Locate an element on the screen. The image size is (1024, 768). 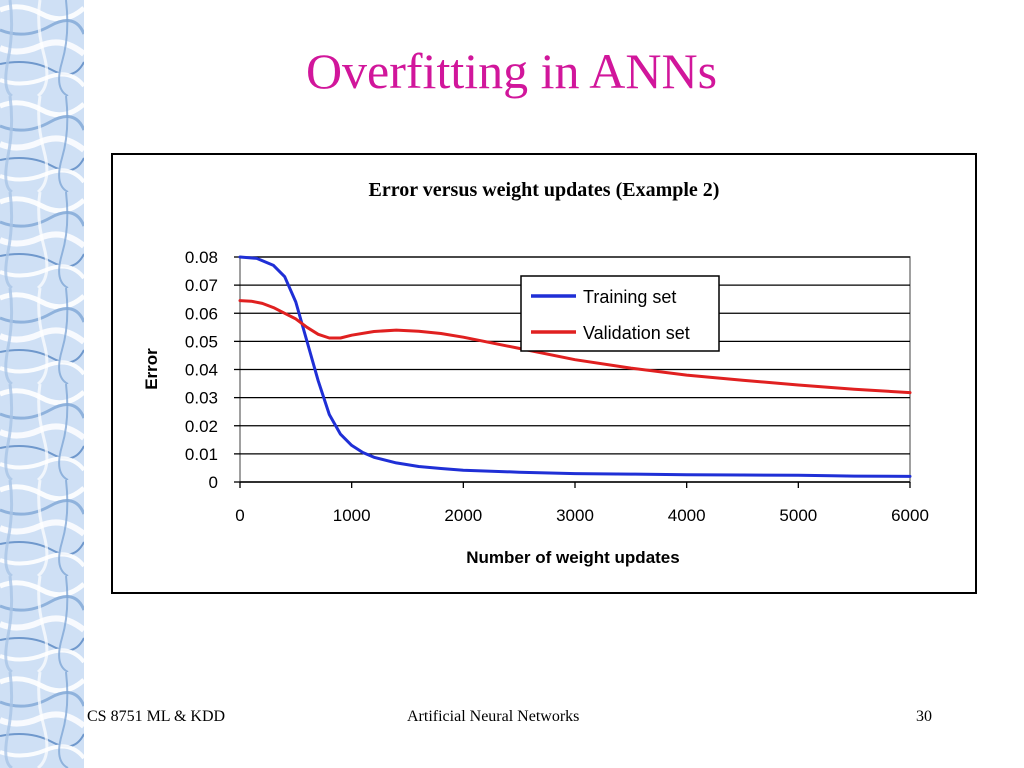
y-axis-label: Error is located at coordinates (151, 369).